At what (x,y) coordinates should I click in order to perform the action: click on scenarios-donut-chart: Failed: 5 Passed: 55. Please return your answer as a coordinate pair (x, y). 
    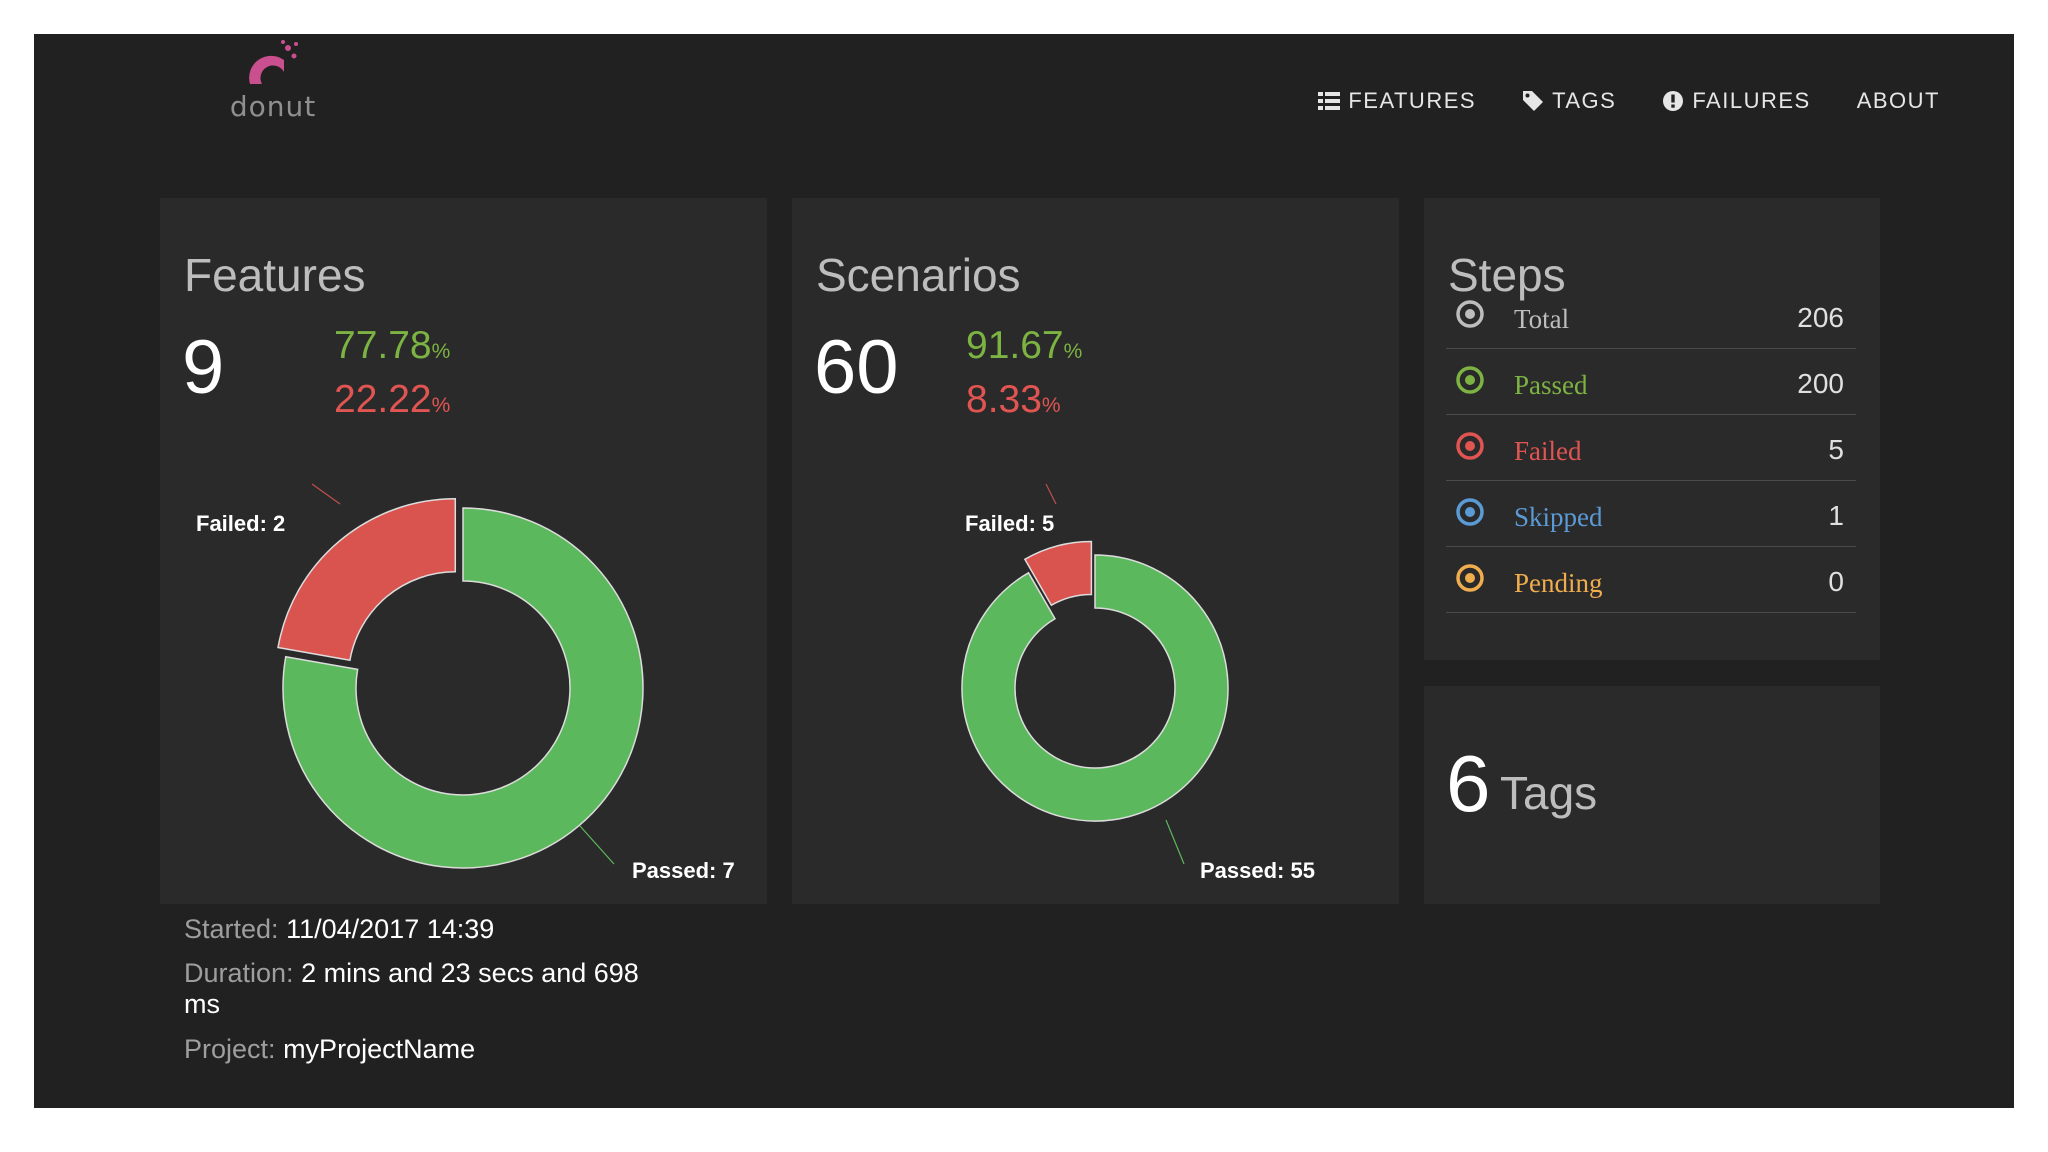
    Looking at the image, I should click on (1138, 683).